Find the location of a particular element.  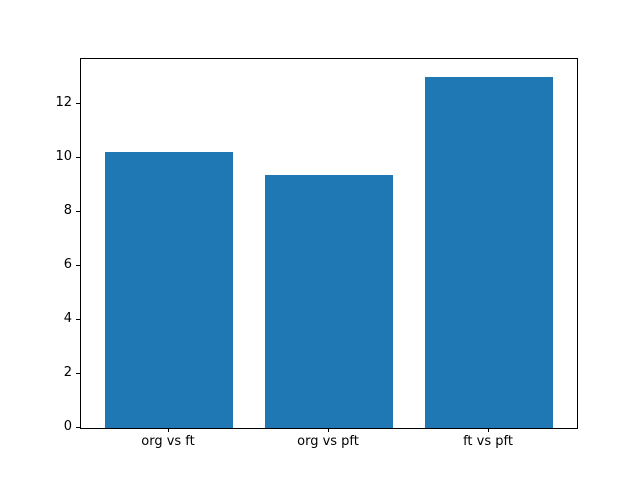

bar-org-vs-ft is located at coordinates (169, 290).